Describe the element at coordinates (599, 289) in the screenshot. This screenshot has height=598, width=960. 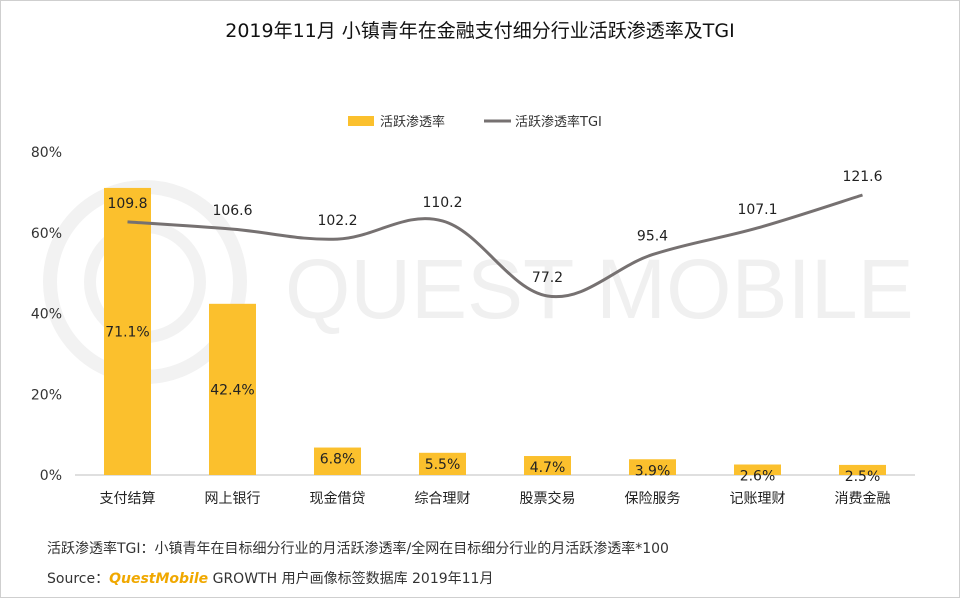
I see `watermark-text: QUEST MOBILE` at that location.